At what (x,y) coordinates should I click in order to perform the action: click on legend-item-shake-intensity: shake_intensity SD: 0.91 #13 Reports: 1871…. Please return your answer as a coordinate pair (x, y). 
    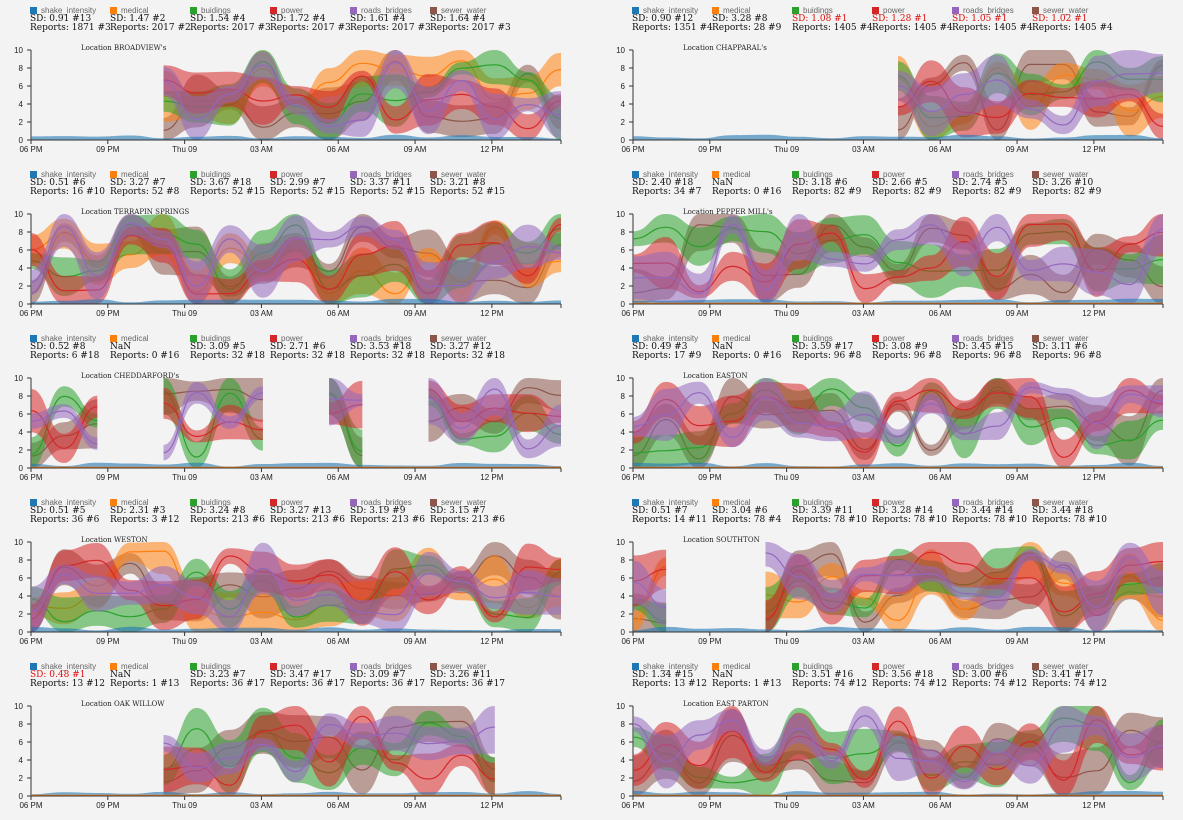
    Looking at the image, I should click on (75, 19).